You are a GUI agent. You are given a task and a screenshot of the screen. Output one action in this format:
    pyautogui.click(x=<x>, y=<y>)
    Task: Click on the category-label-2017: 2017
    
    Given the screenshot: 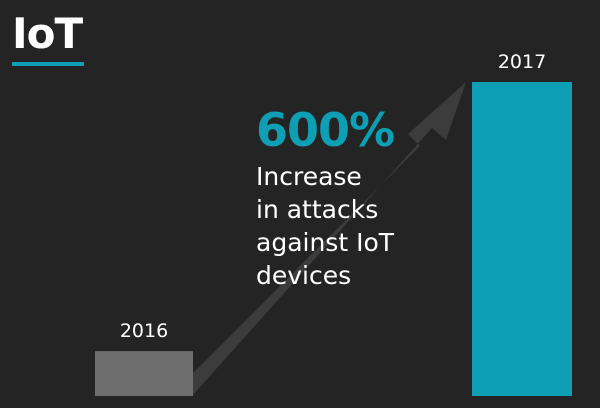 What is the action you would take?
    pyautogui.click(x=522, y=62)
    